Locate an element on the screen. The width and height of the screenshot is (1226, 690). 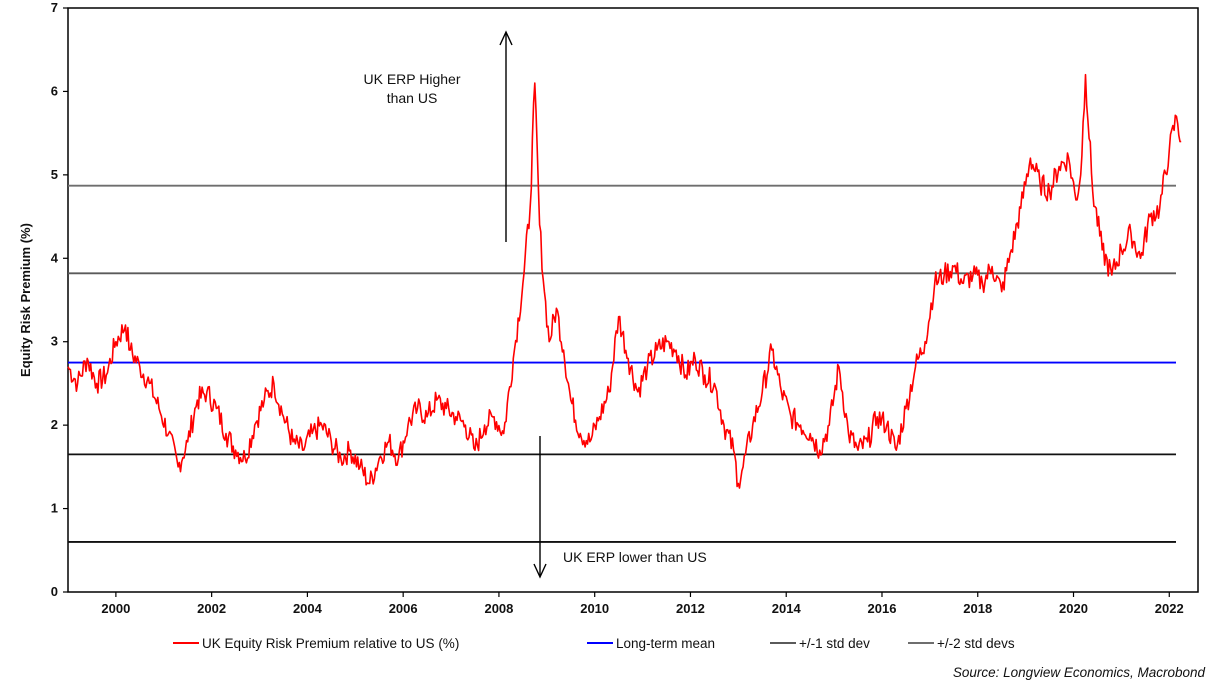
y-tick-label: 3 is located at coordinates (54, 341).